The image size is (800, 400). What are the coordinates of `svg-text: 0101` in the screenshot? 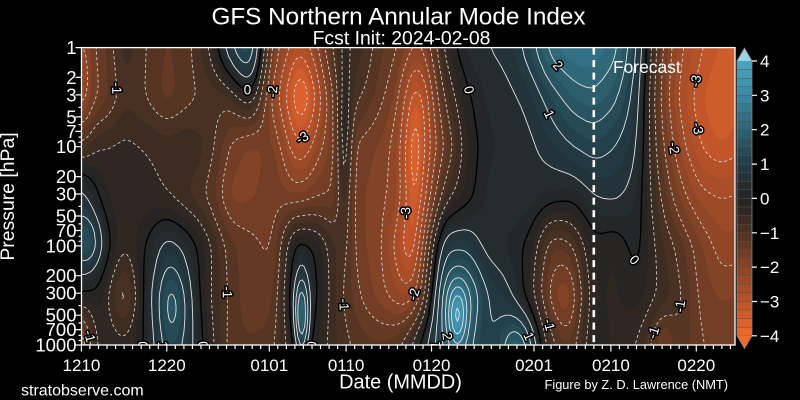 It's located at (269, 365).